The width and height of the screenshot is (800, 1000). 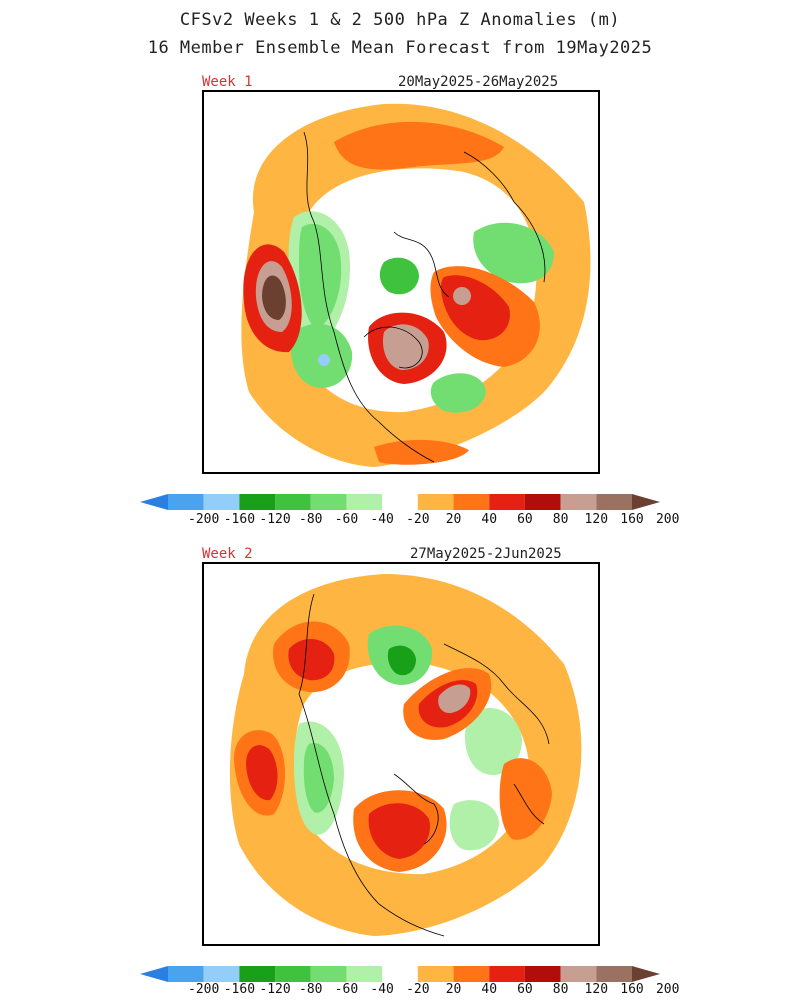 I want to click on week1-anom-pos-south, so click(x=421, y=452).